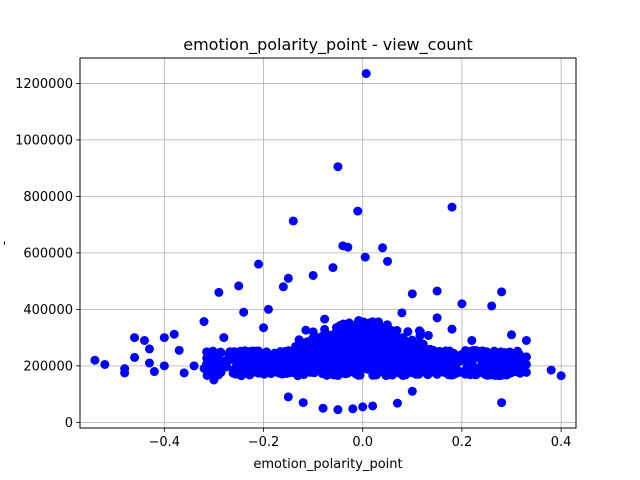  Describe the element at coordinates (327, 464) in the screenshot. I see `x-axis-label: emotion_polarity_point` at that location.